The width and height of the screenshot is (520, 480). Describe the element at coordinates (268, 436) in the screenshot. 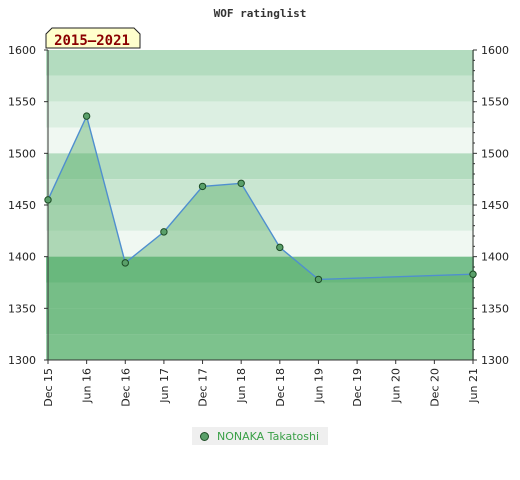

I see `legend-label: NONAKA Takatoshi` at that location.